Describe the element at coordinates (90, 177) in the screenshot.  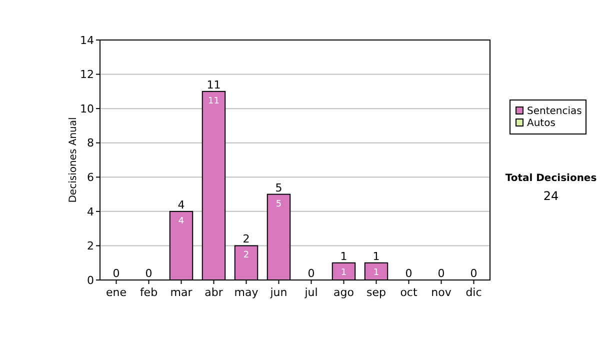
I see `y-tick-label: 6` at that location.